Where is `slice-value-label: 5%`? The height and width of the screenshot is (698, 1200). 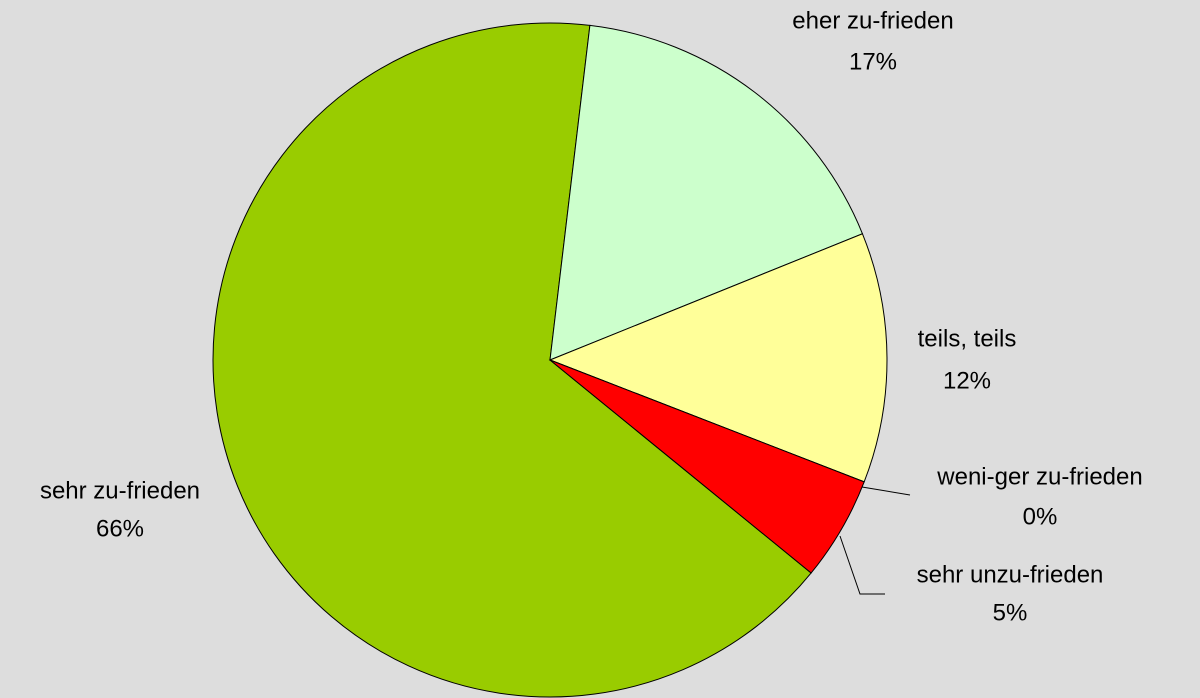
slice-value-label: 5% is located at coordinates (1010, 612).